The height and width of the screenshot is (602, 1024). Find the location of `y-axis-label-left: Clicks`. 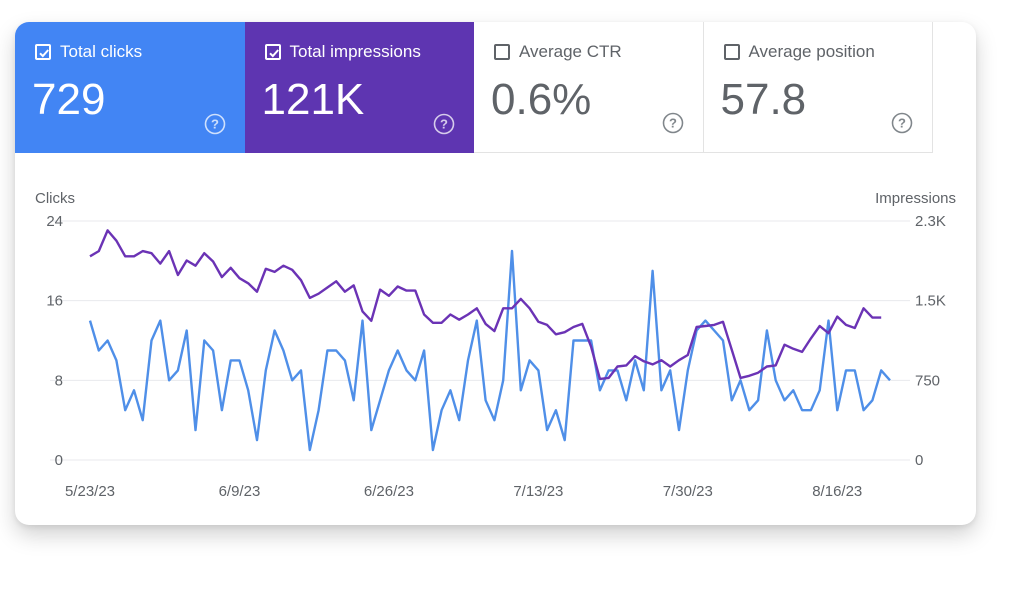

y-axis-label-left: Clicks is located at coordinates (55, 198).